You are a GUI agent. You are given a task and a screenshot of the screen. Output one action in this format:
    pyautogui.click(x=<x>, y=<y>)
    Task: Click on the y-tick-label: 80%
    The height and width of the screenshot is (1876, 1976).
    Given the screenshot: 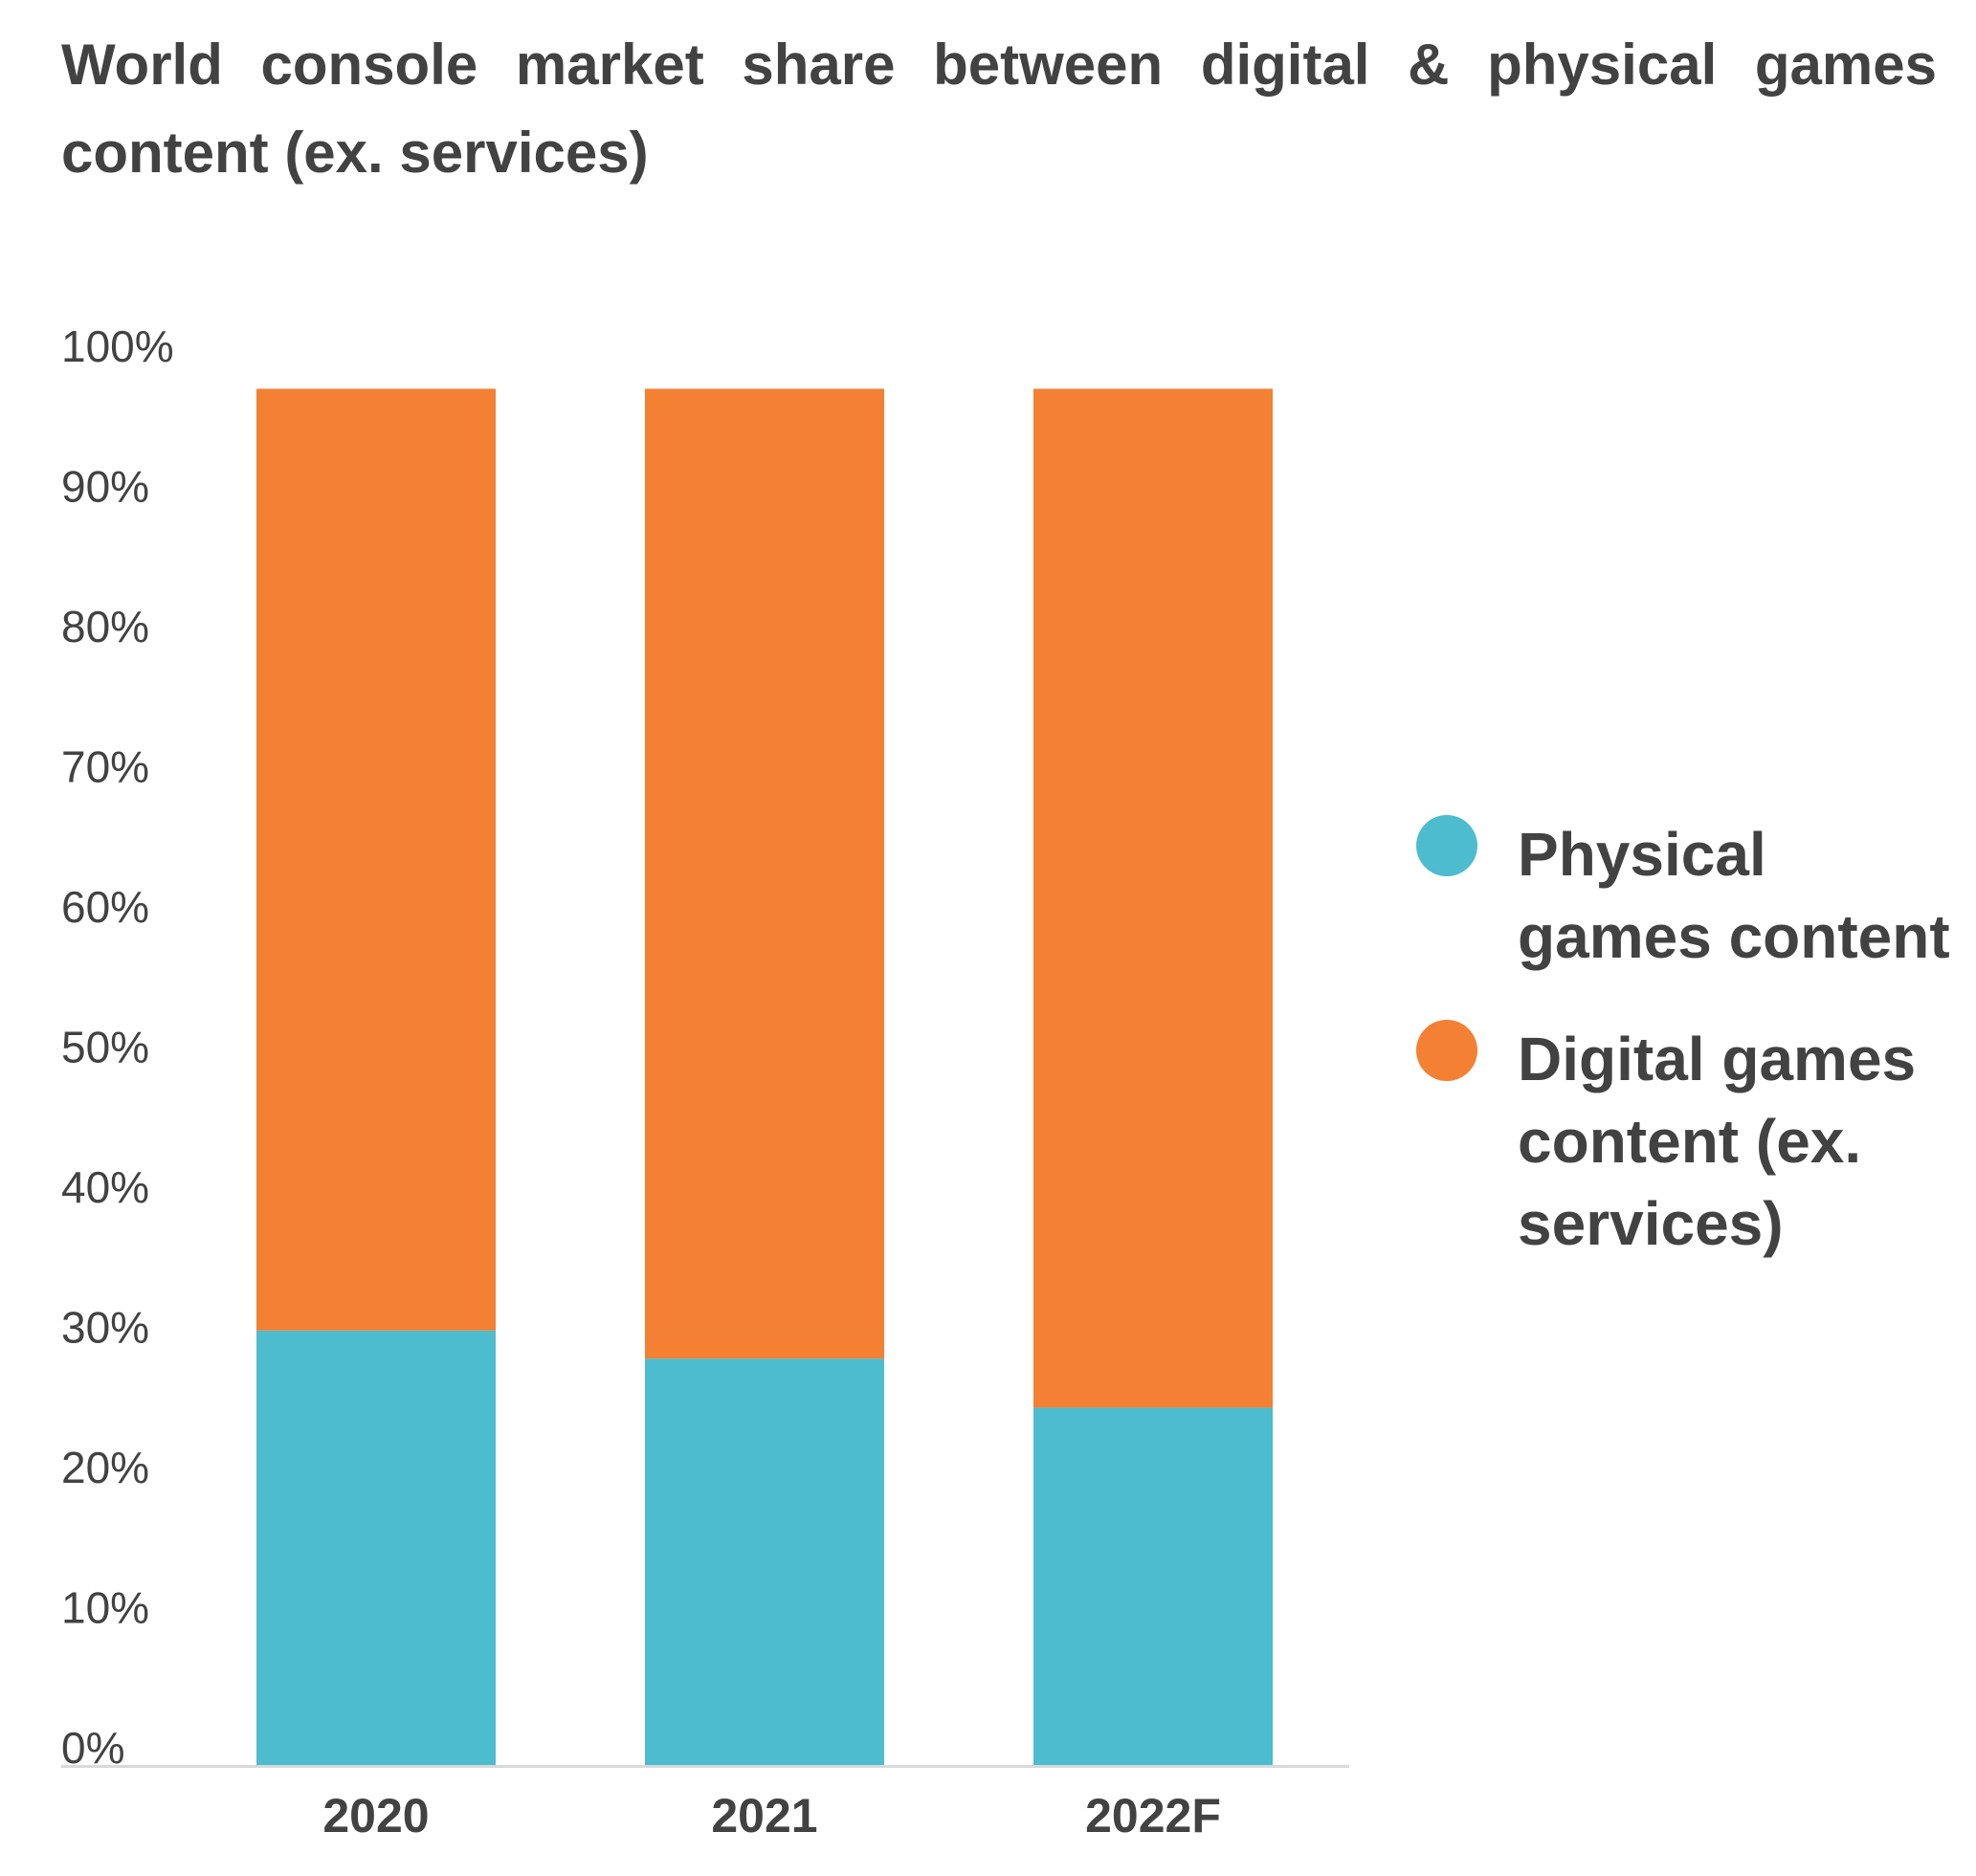 What is the action you would take?
    pyautogui.click(x=105, y=626)
    